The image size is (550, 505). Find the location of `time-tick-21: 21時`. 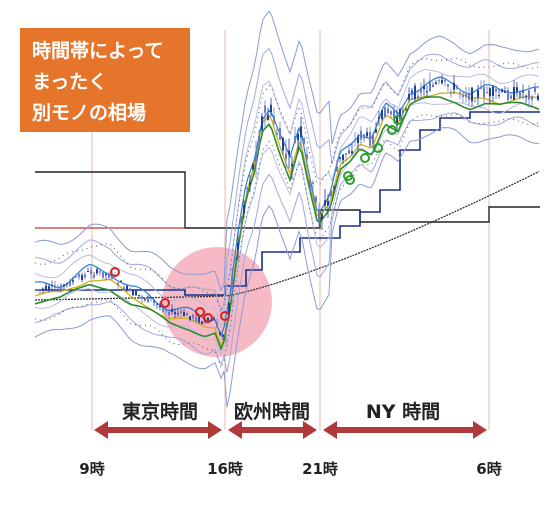

time-tick-21: 21時 is located at coordinates (320, 469).